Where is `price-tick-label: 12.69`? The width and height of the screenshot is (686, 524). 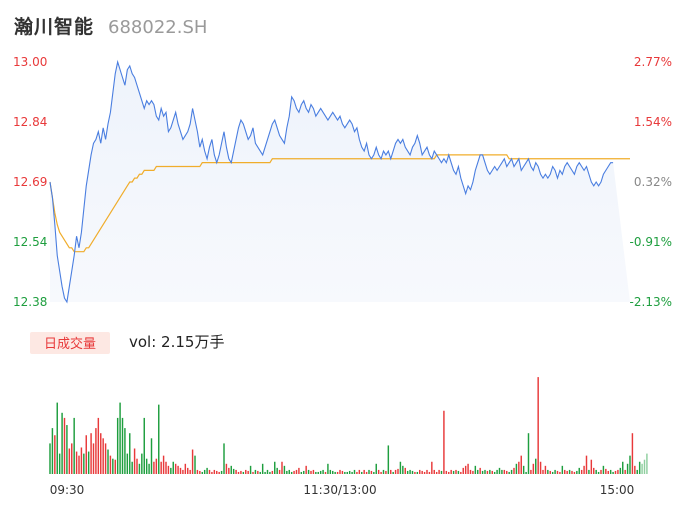
price-tick-label: 12.69 is located at coordinates (30, 182).